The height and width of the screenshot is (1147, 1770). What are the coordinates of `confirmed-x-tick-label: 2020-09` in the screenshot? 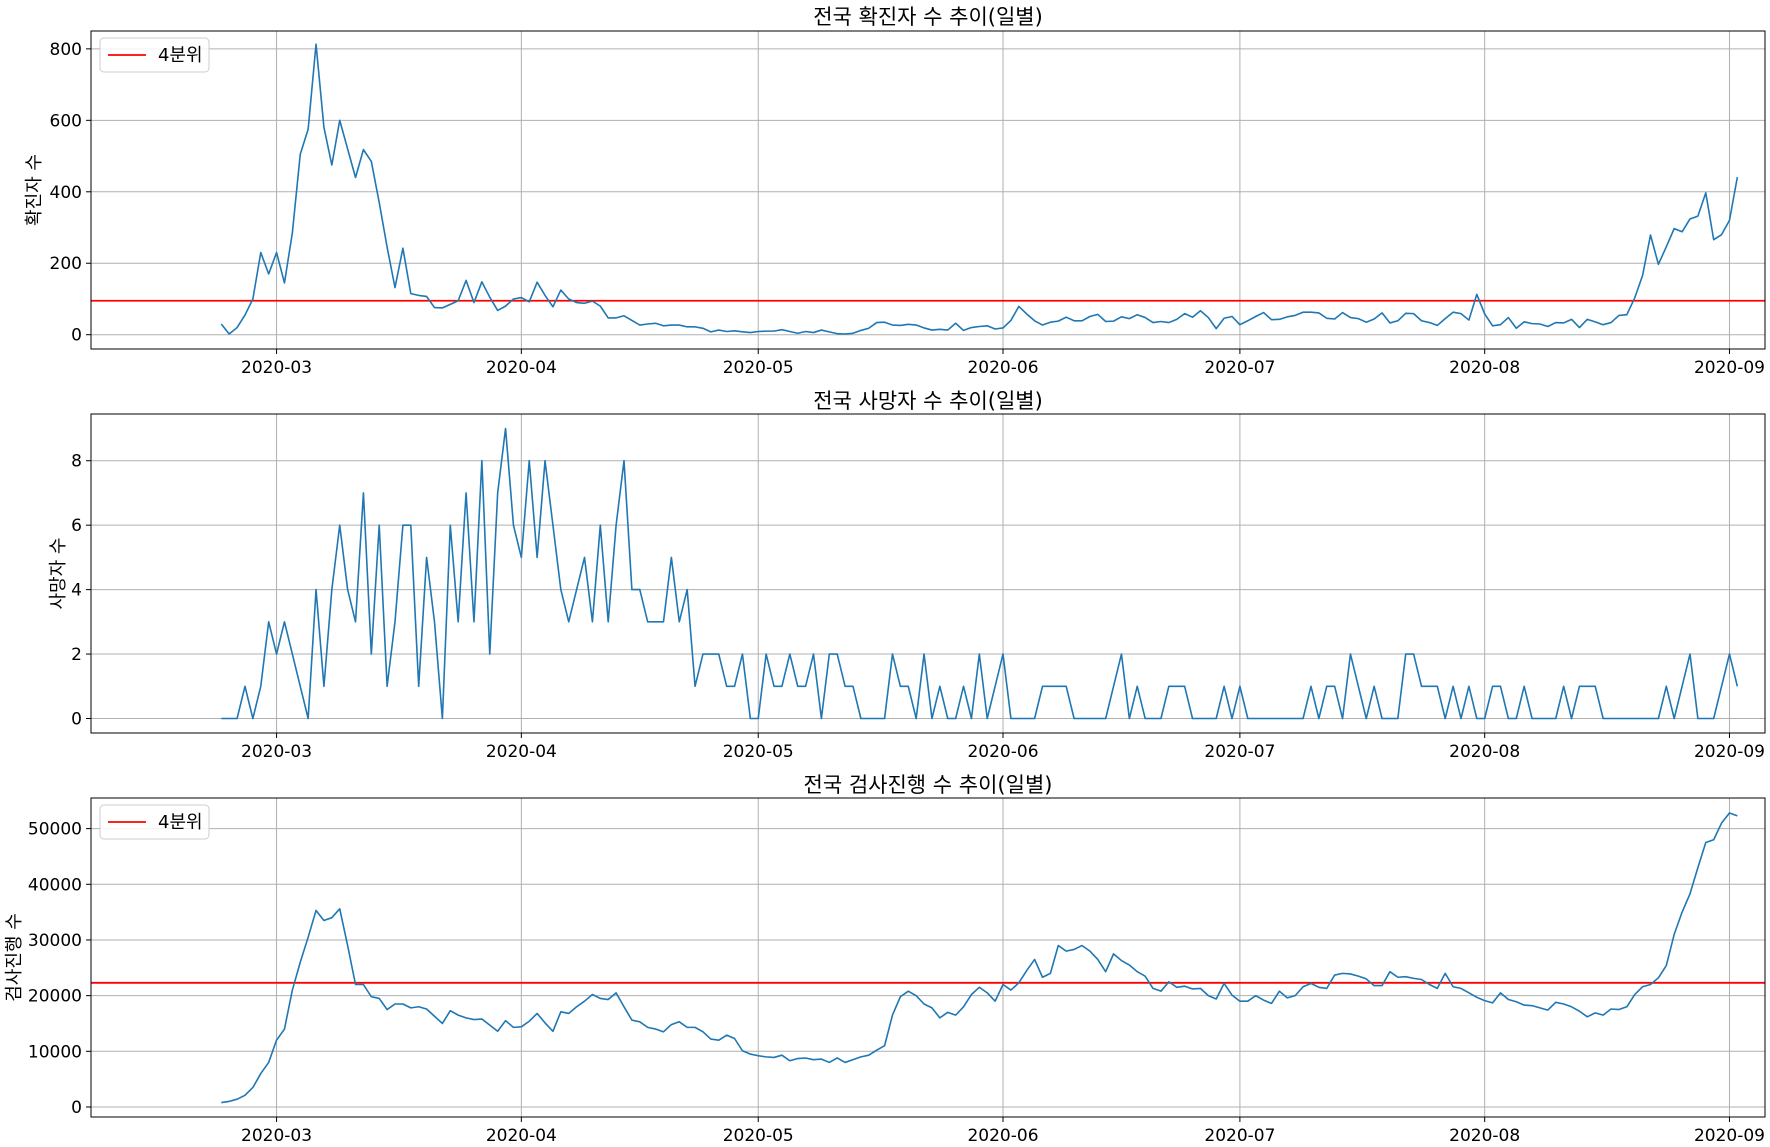 It's located at (1729, 368).